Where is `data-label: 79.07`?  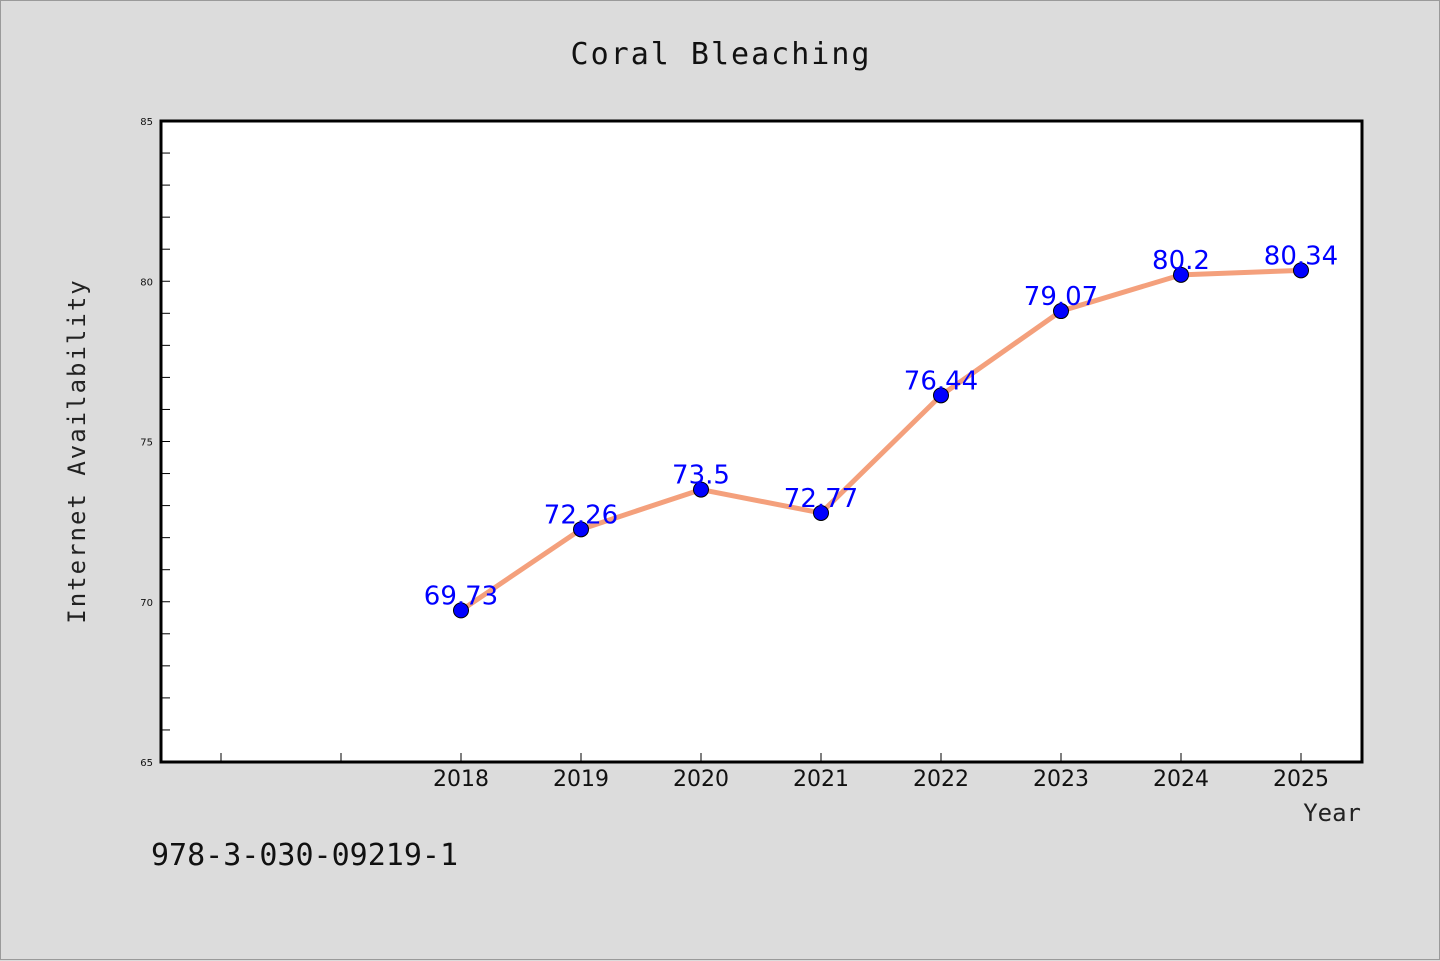 data-label: 79.07 is located at coordinates (1061, 297).